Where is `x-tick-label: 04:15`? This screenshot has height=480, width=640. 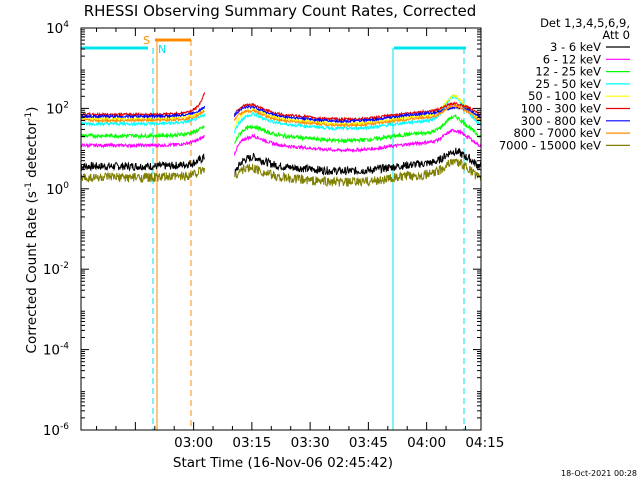 x-tick-label: 04:15 is located at coordinates (484, 443).